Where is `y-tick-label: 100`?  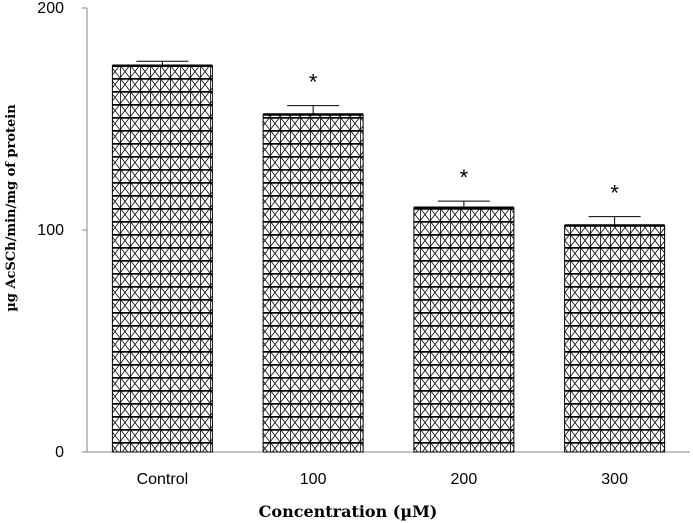 y-tick-label: 100 is located at coordinates (50, 230).